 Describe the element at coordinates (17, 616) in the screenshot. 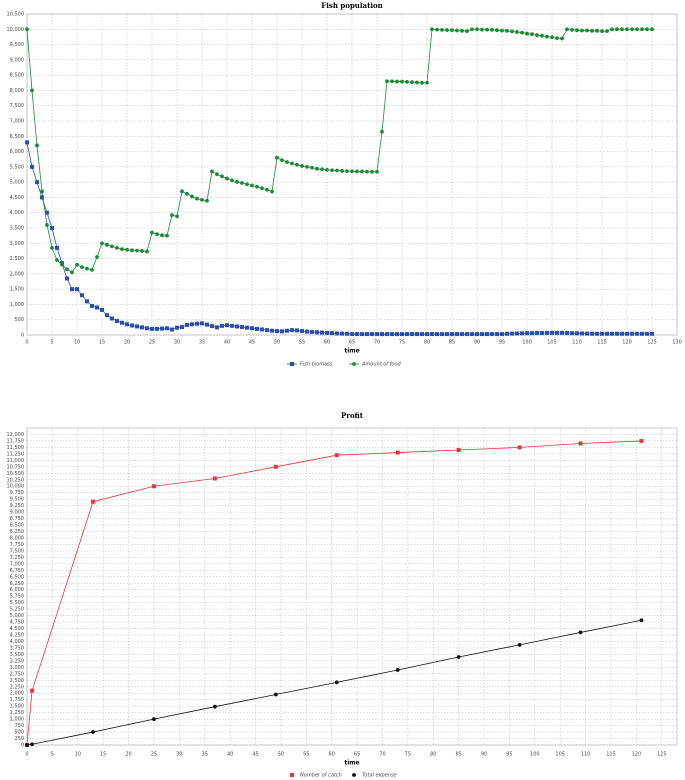

I see `y-tick-label: 5,000` at that location.